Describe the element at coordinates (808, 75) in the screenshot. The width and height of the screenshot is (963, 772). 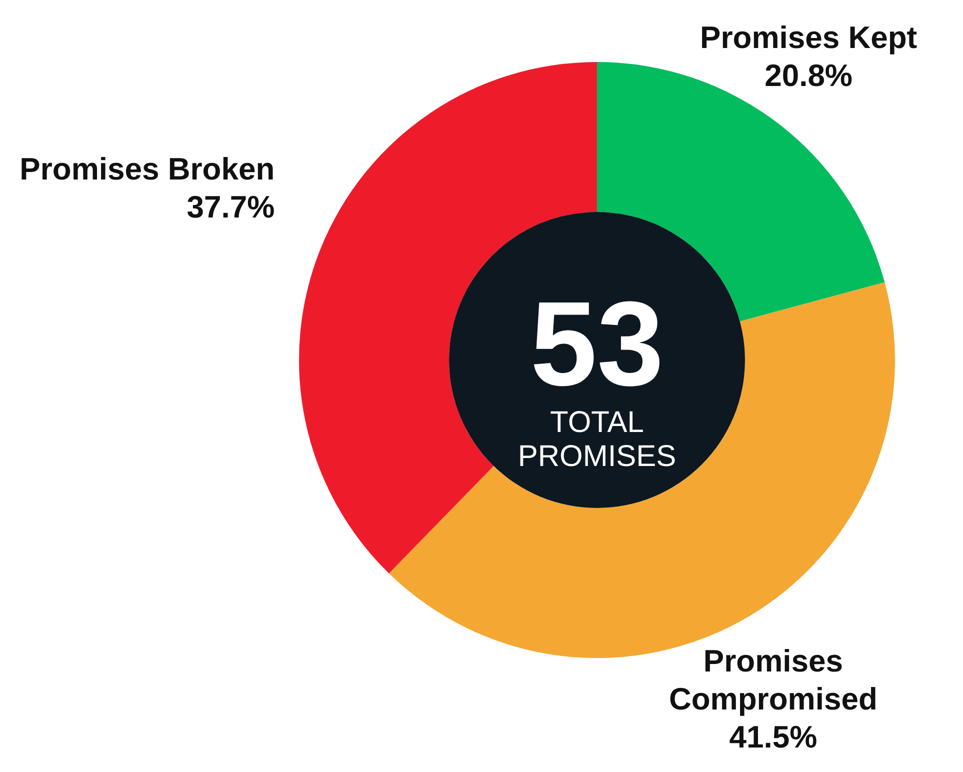
I see `data-label: 20.8%` at that location.